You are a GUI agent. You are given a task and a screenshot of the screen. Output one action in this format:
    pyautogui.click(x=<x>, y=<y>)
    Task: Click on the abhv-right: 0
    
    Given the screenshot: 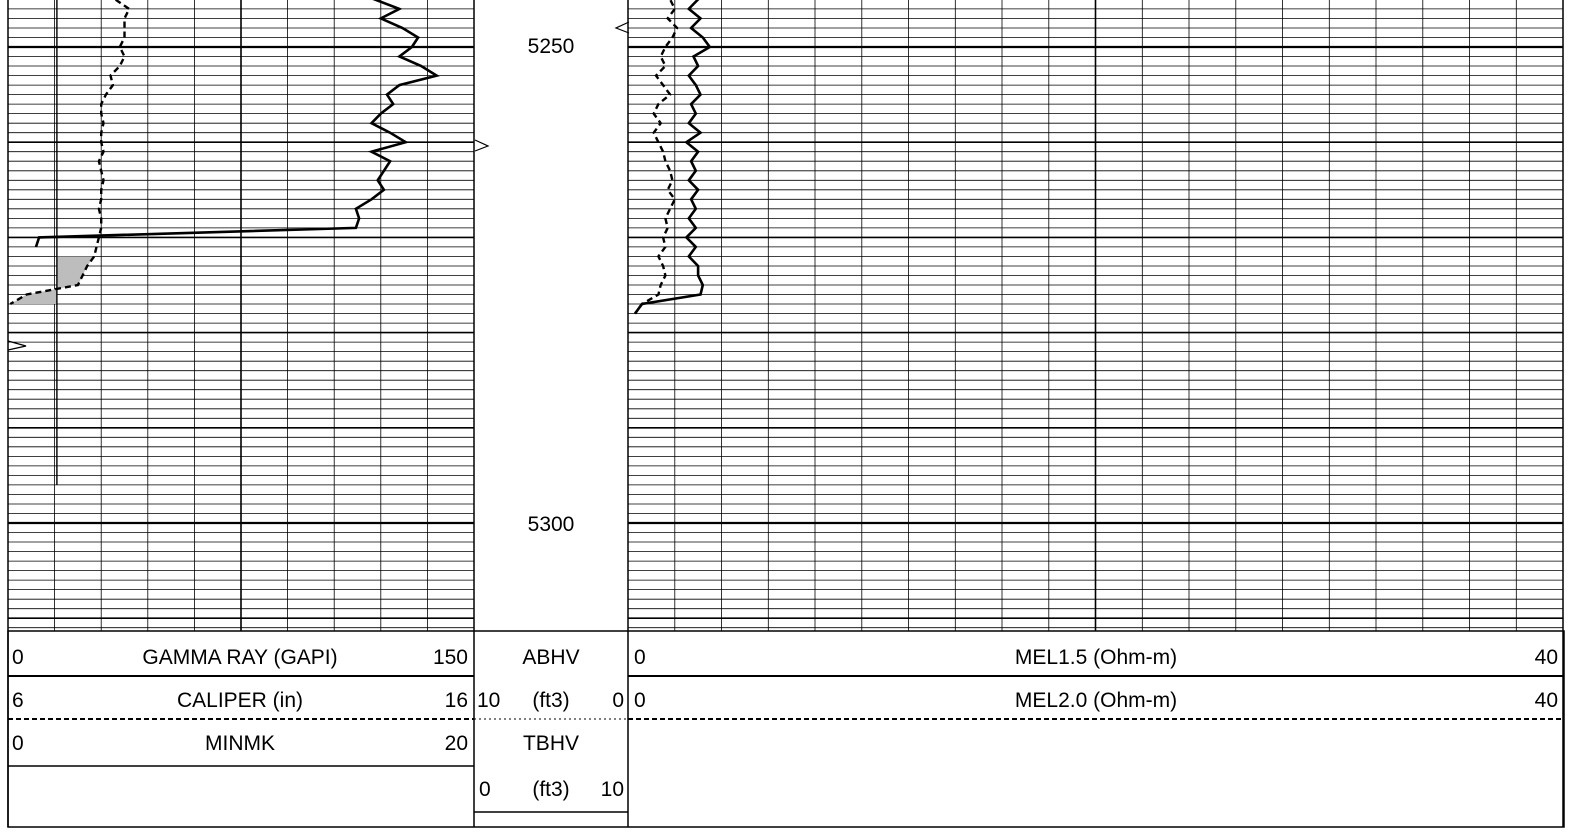 What is the action you would take?
    pyautogui.click(x=618, y=700)
    